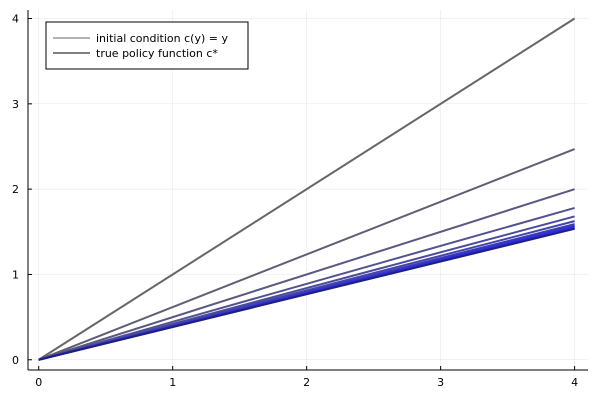 The width and height of the screenshot is (600, 404). I want to click on legend-box, so click(147, 45).